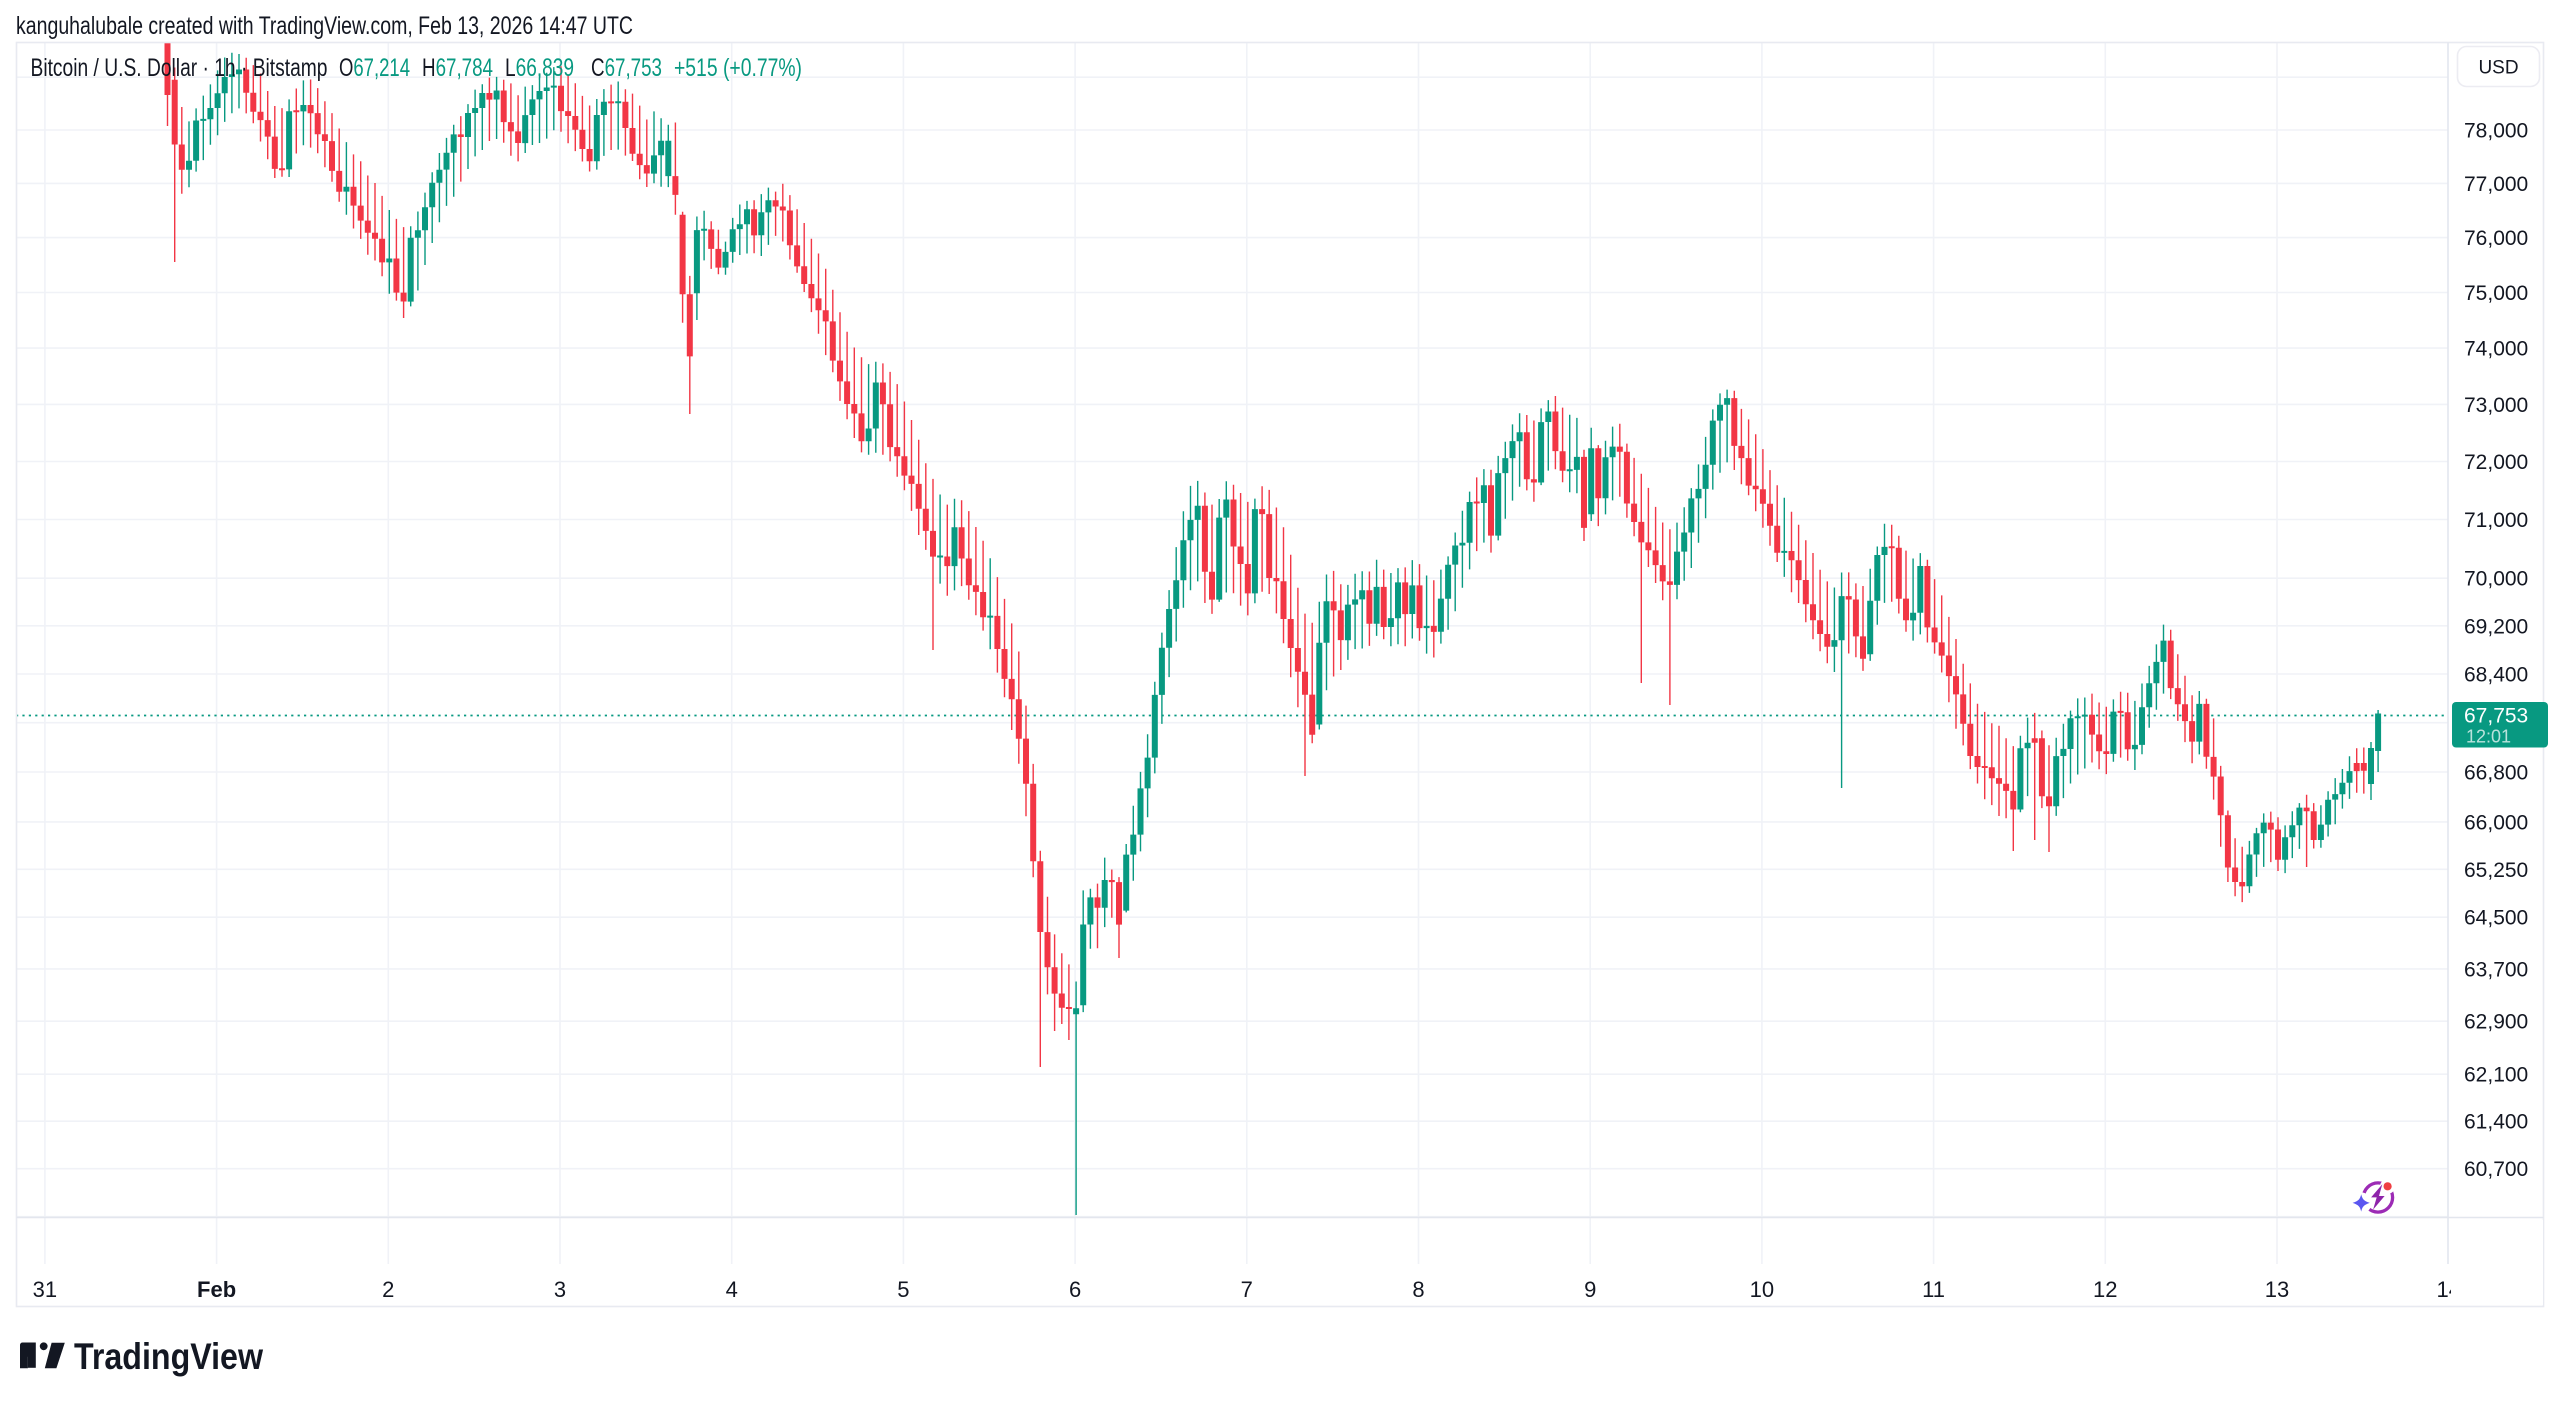  What do you see at coordinates (1590, 1289) in the screenshot?
I see `svg-text: 9` at bounding box center [1590, 1289].